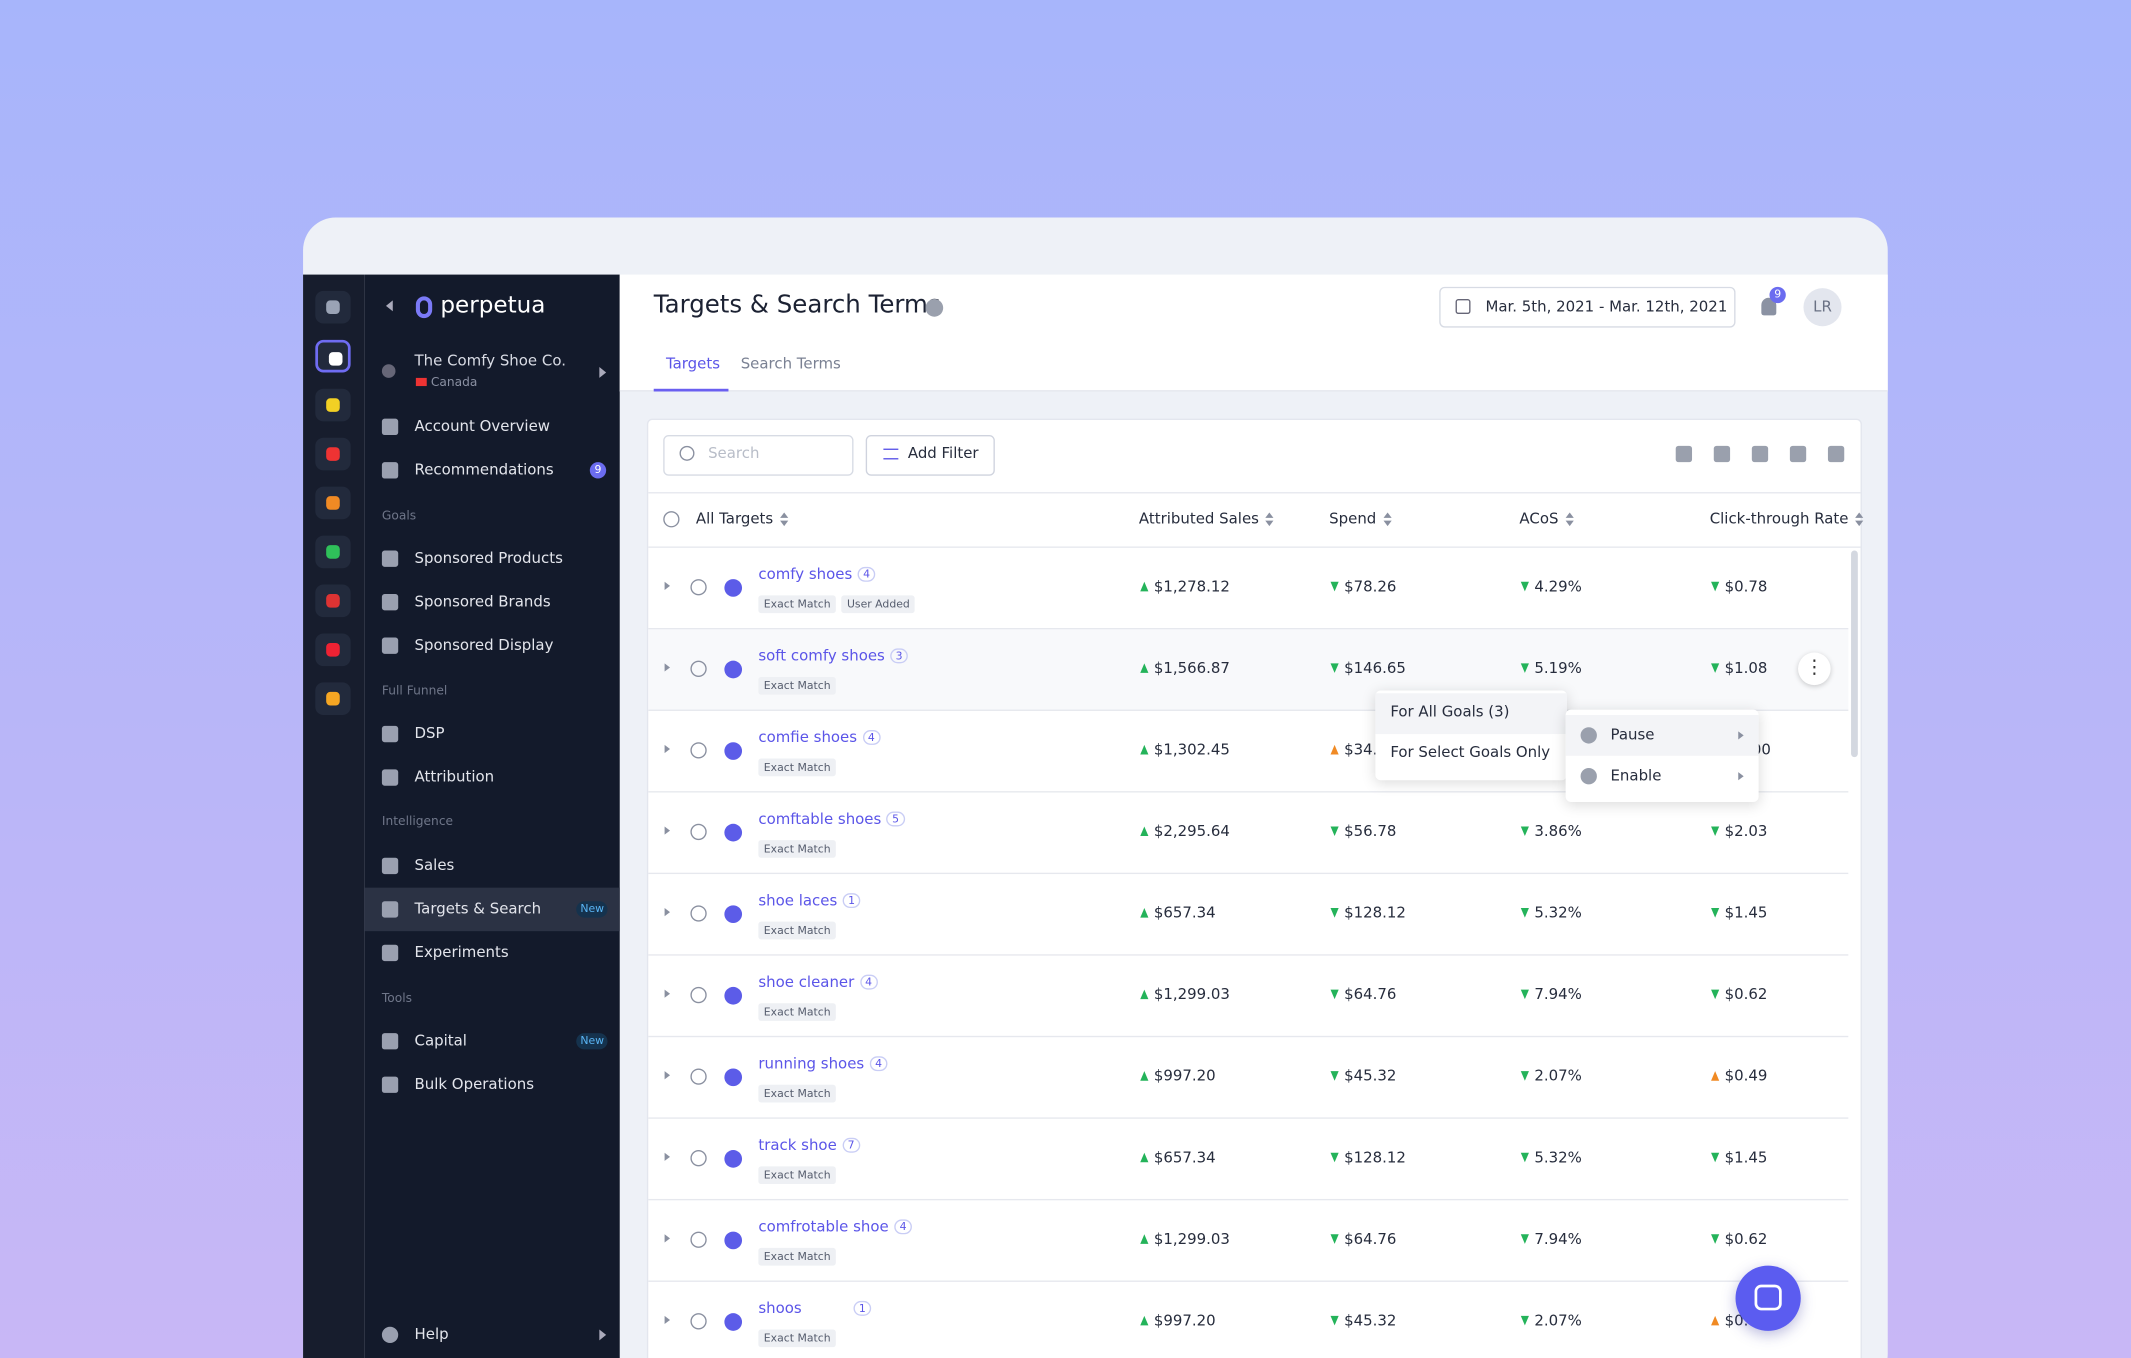 This screenshot has height=1358, width=2131. Describe the element at coordinates (692, 363) in the screenshot. I see `tab: Targets` at that location.